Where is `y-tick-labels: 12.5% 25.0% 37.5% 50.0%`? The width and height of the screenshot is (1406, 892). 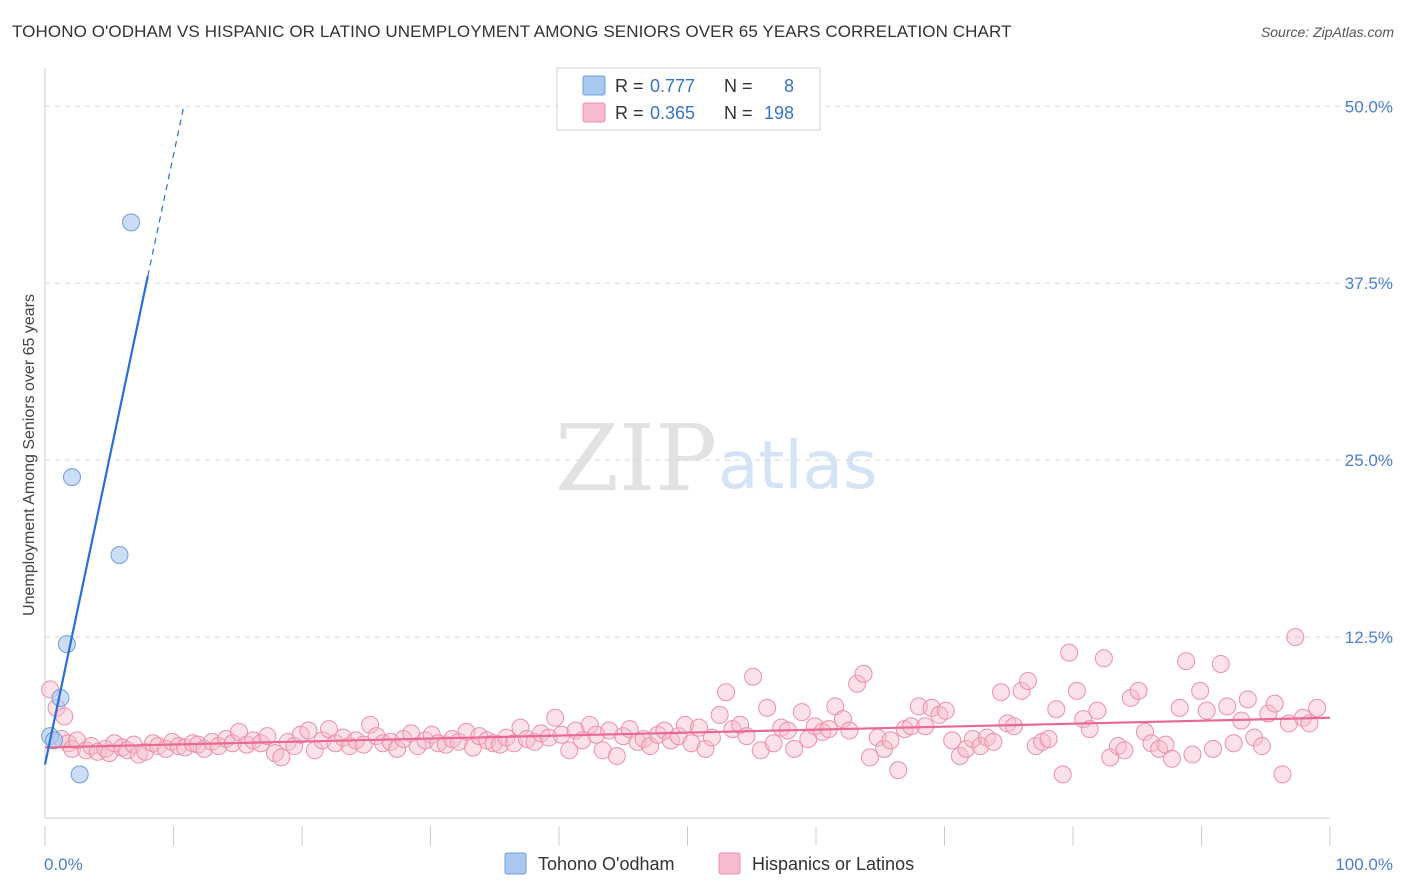
y-tick-labels: 12.5% 25.0% 37.5% 50.0% is located at coordinates (1369, 372).